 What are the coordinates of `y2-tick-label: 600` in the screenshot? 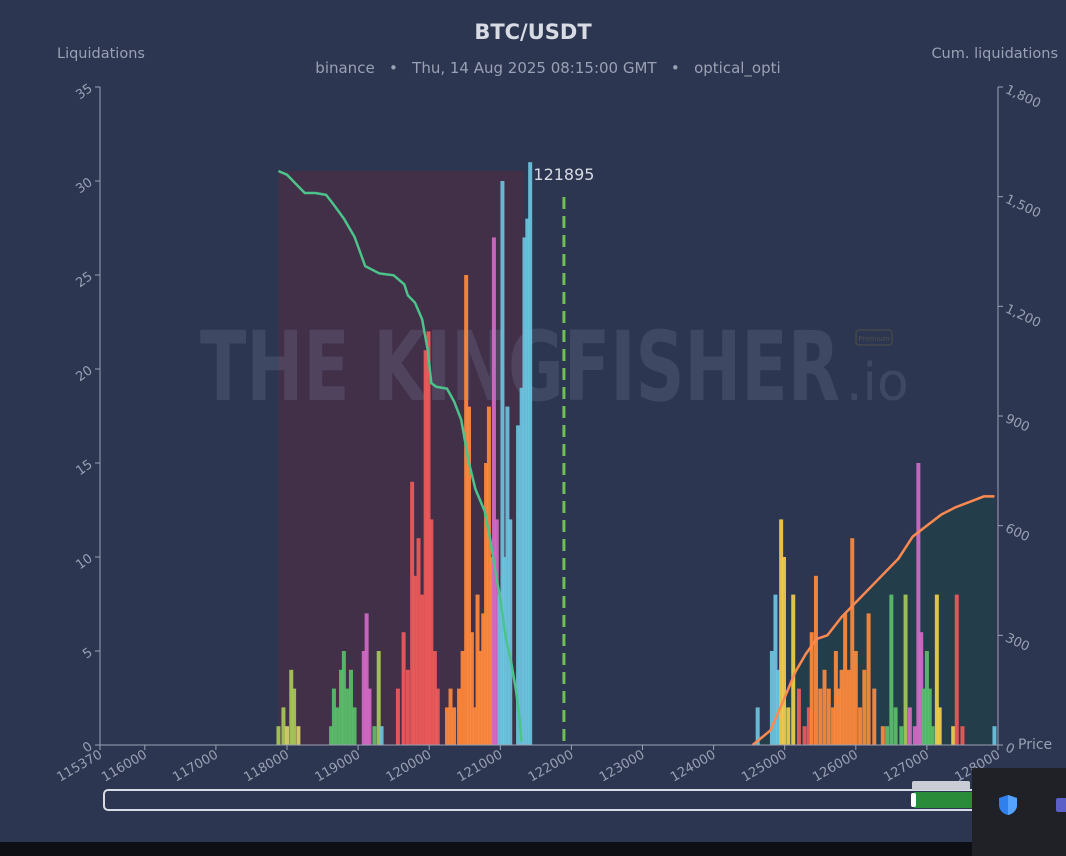 It's located at (1017, 533).